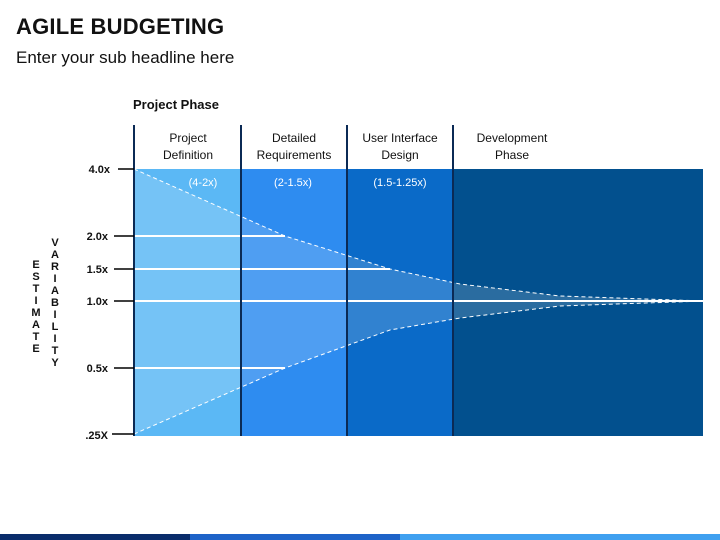  I want to click on y-tick-label-0-5x: 0.5x, so click(98, 369).